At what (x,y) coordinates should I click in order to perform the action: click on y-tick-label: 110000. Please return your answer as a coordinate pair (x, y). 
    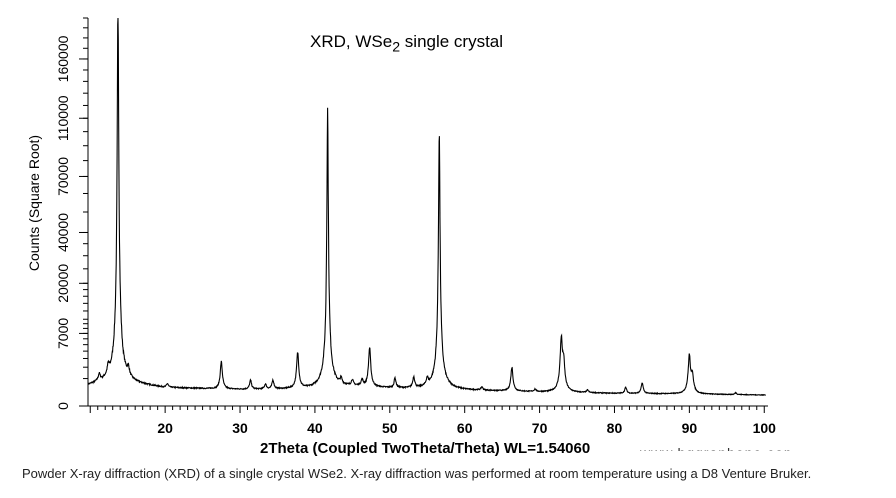
    Looking at the image, I should click on (63, 118).